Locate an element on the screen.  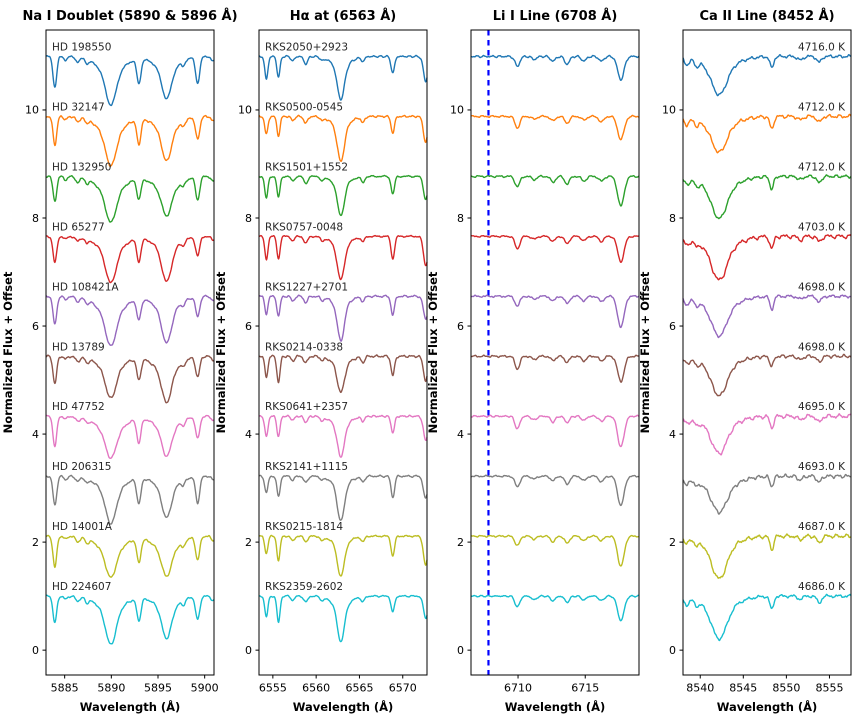
x-tick-label: 5885 is located at coordinates (65, 688).